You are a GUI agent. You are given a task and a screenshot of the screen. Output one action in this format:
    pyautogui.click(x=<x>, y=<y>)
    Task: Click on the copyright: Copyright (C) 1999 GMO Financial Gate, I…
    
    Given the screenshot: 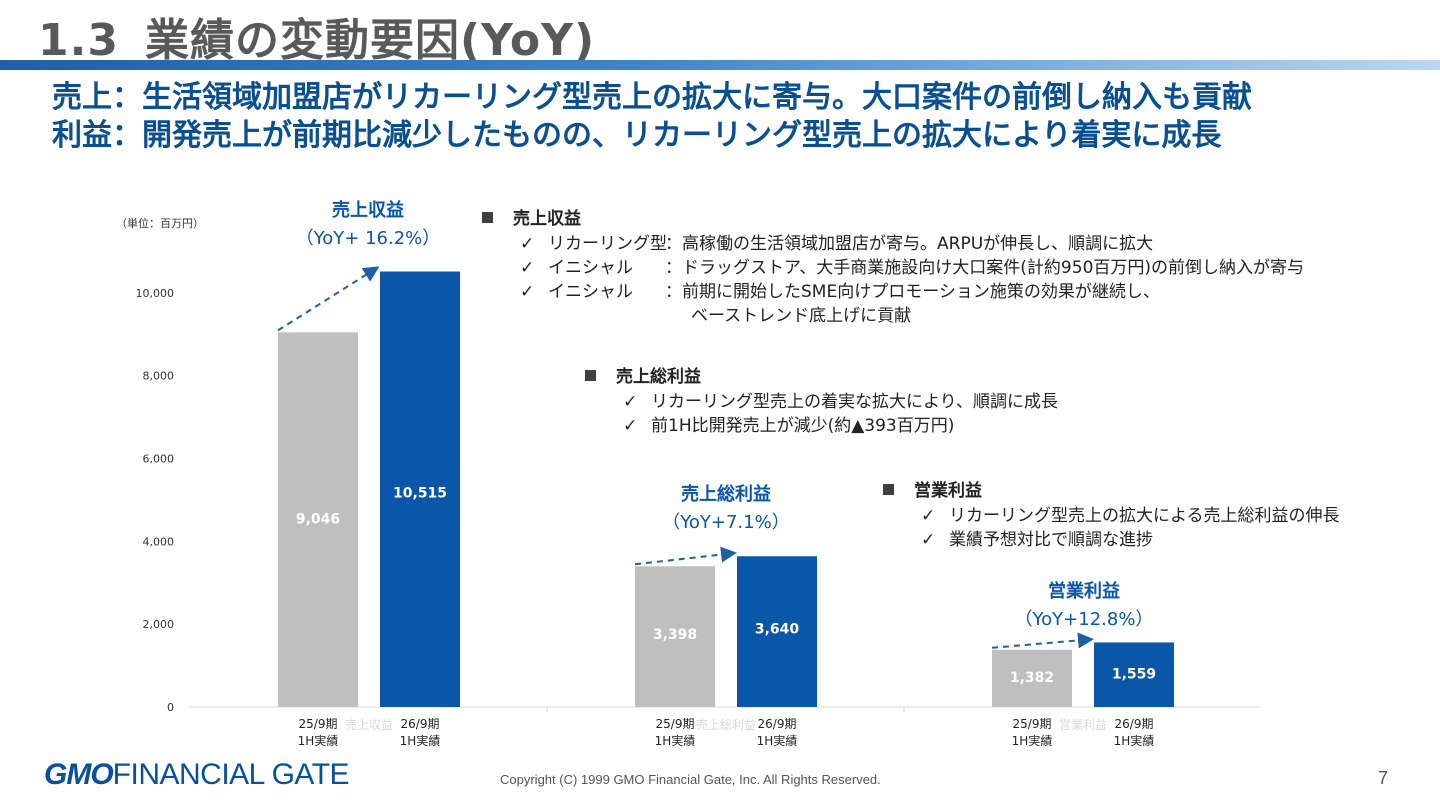 What is the action you would take?
    pyautogui.click(x=690, y=779)
    